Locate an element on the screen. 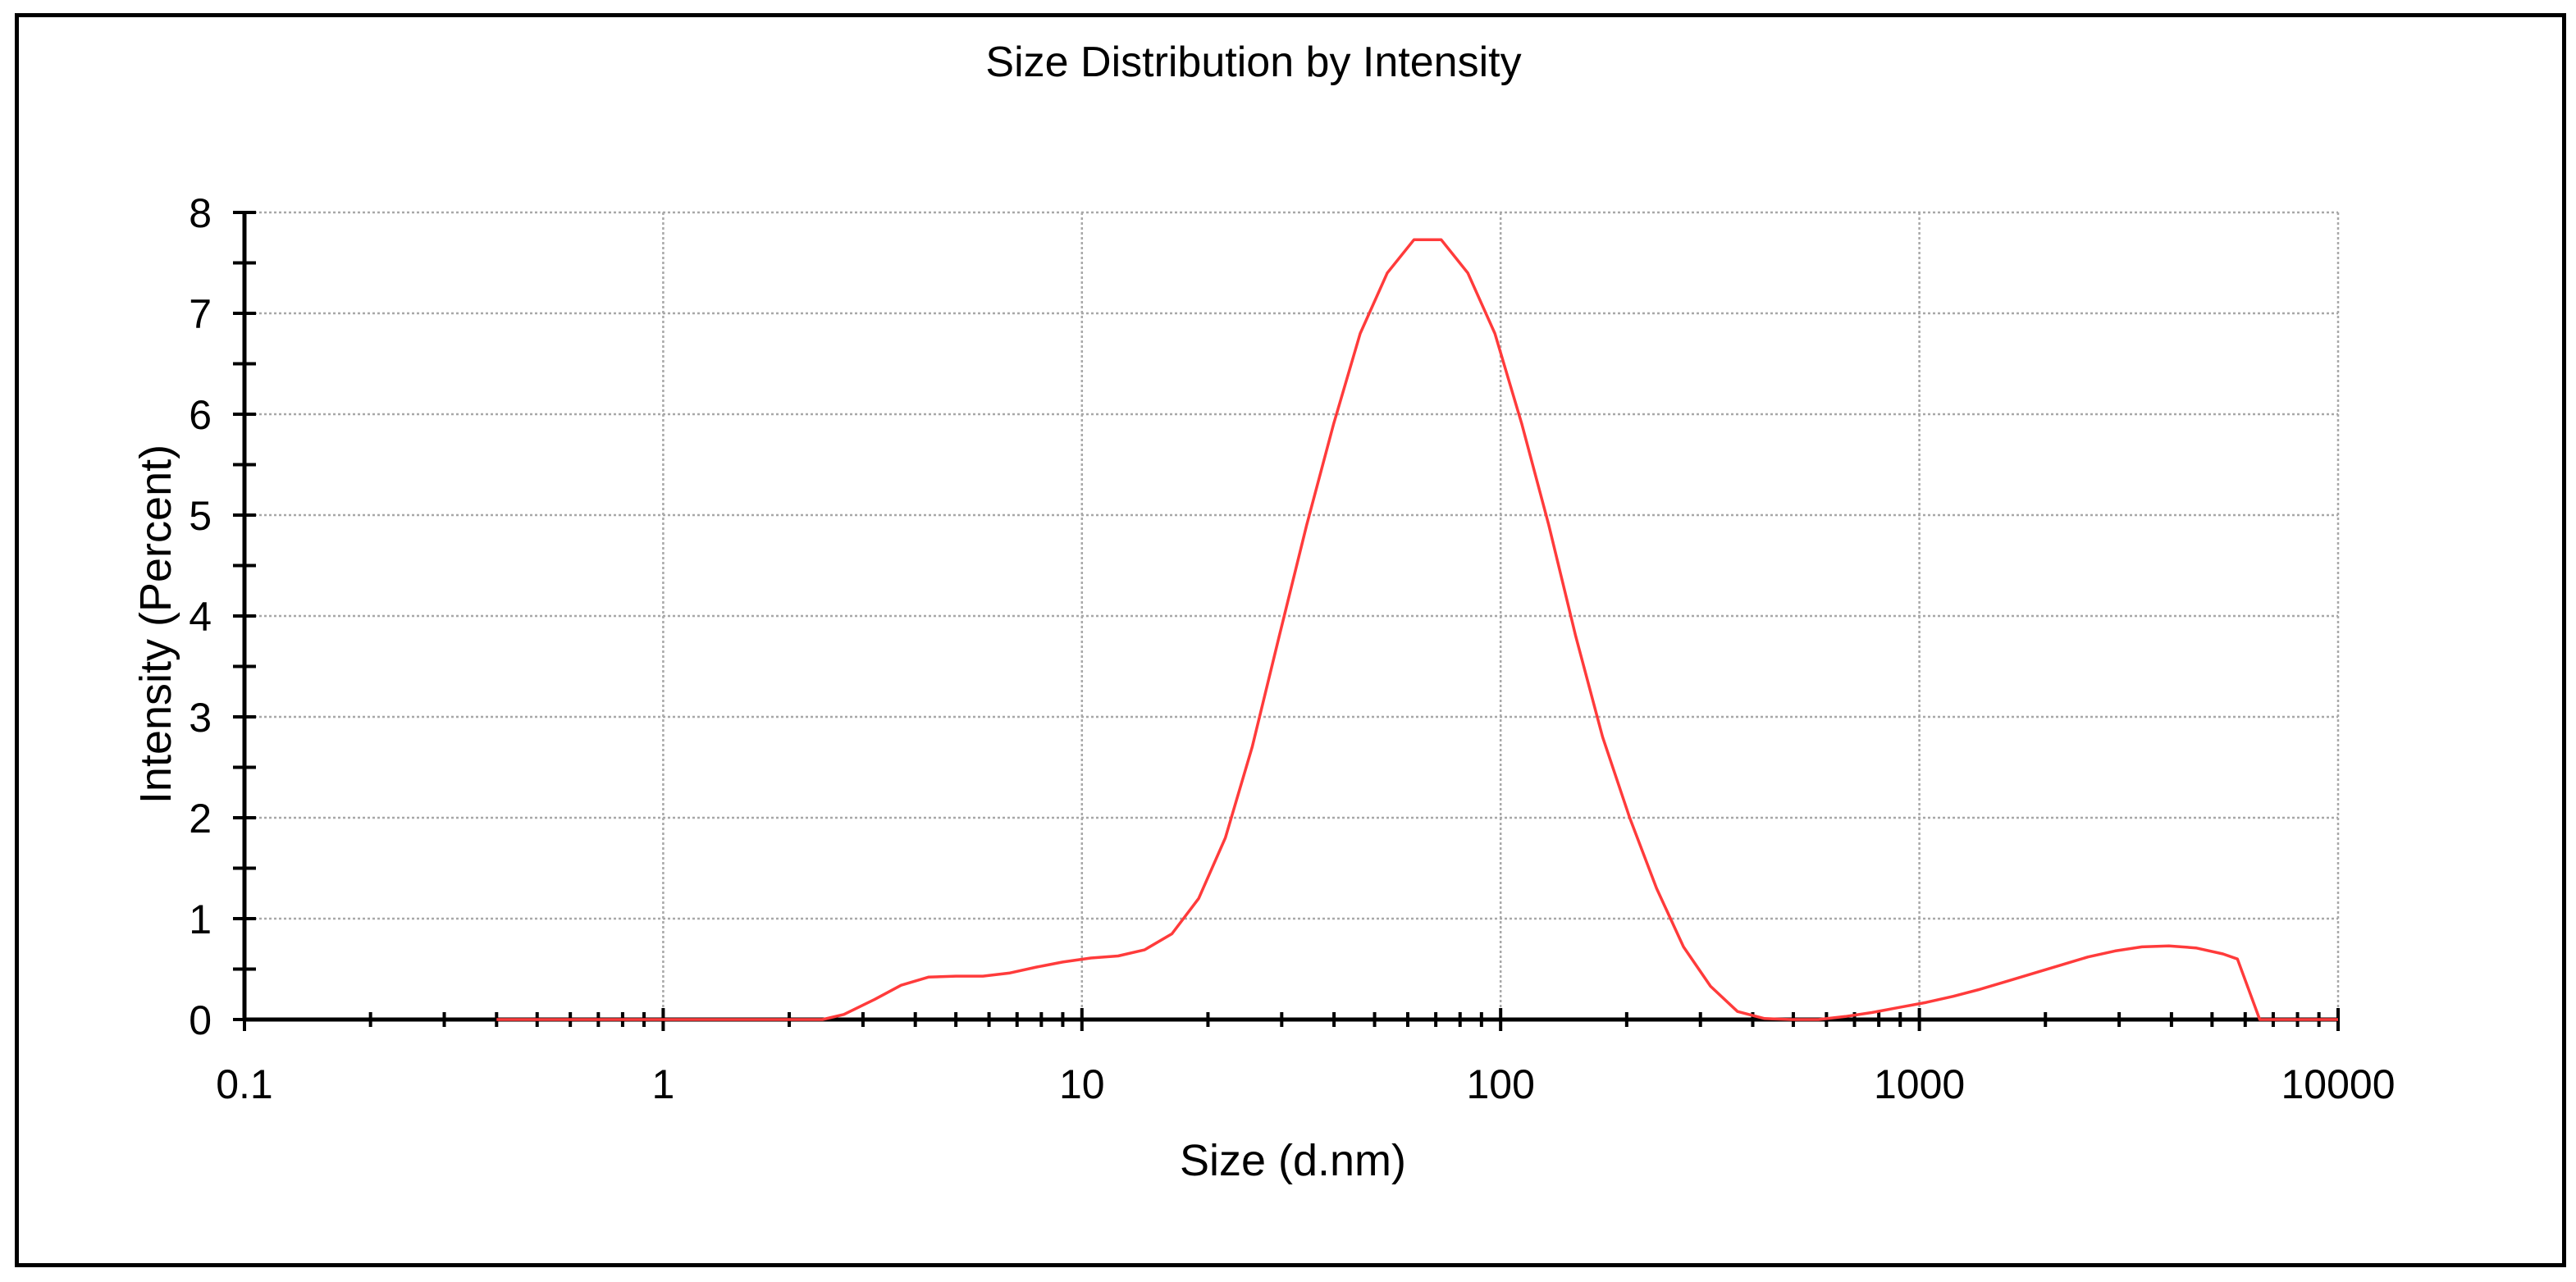 The image size is (2576, 1282). x-tick-label: 100 is located at coordinates (1500, 1084).